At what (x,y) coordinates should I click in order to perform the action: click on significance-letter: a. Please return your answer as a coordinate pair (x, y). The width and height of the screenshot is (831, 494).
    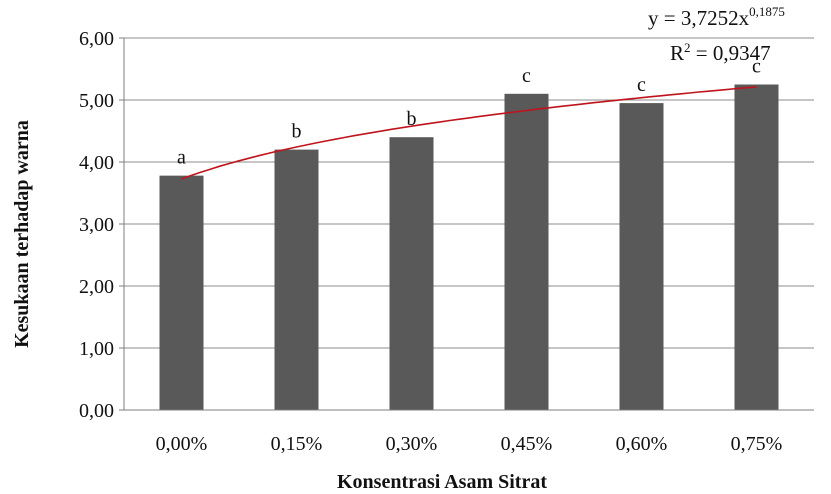
    Looking at the image, I should click on (181, 158).